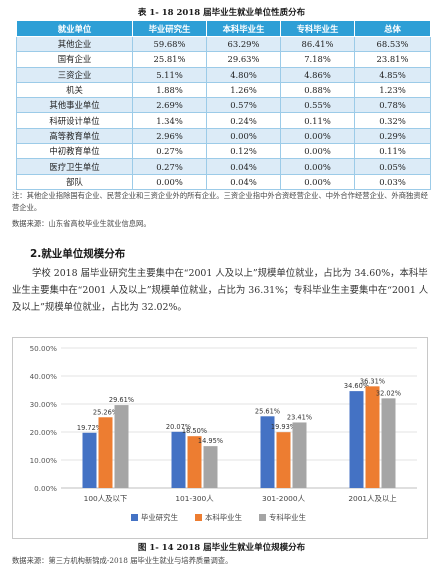 Image resolution: width=443 pixels, height=568 pixels. What do you see at coordinates (317, 59) in the screenshot?
I see `cell-value: 7.18%` at bounding box center [317, 59].